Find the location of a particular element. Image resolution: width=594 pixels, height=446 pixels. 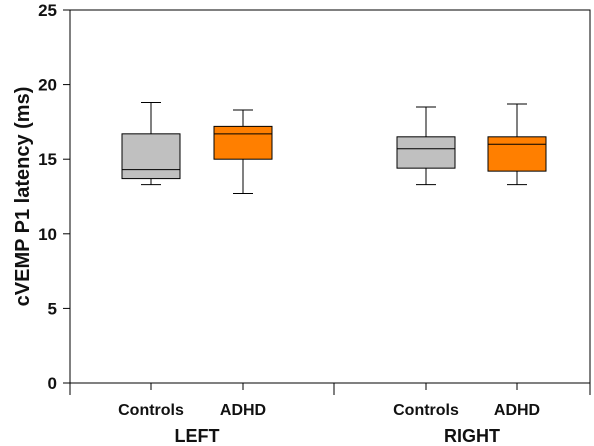

box-left-adhd is located at coordinates (243, 152).